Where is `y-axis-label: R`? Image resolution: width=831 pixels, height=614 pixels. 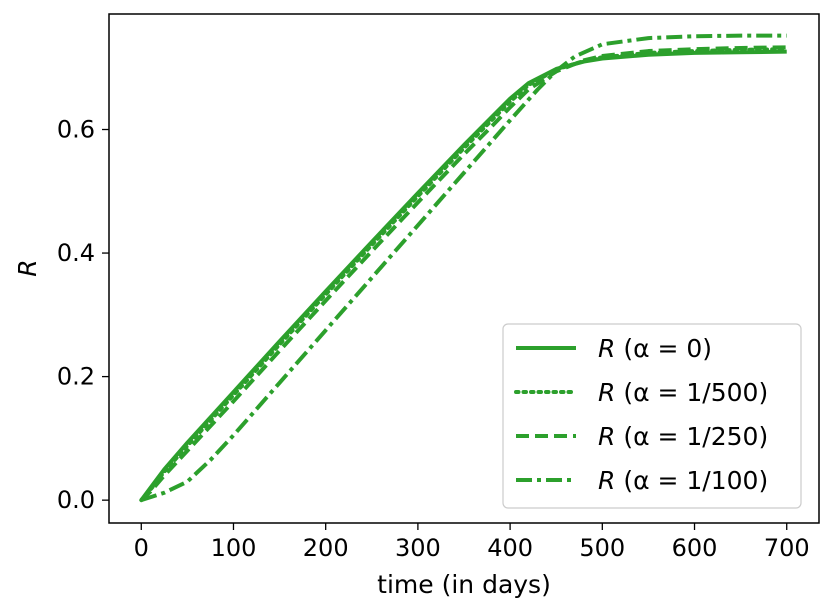 y-axis-label: R is located at coordinates (27, 267).